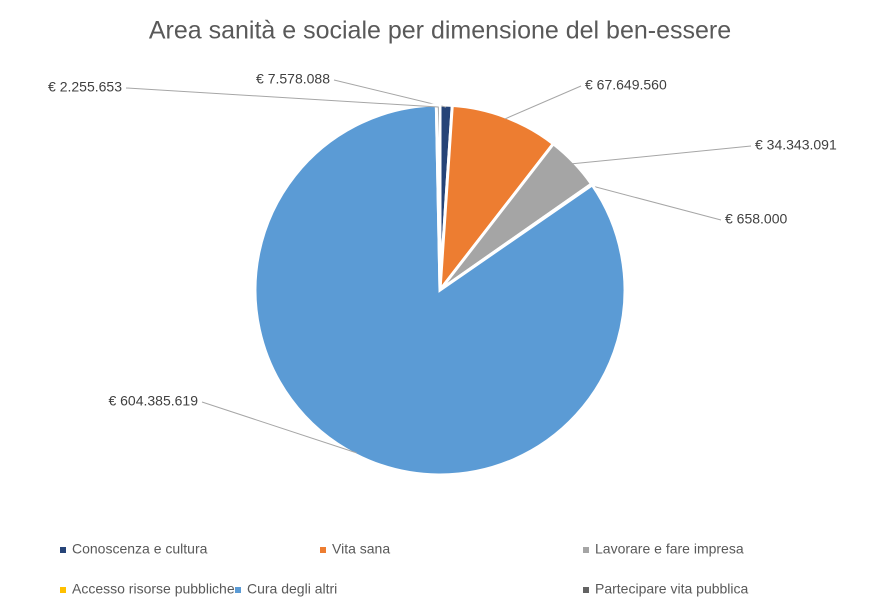  I want to click on data-label: € 34.343.091, so click(796, 145).